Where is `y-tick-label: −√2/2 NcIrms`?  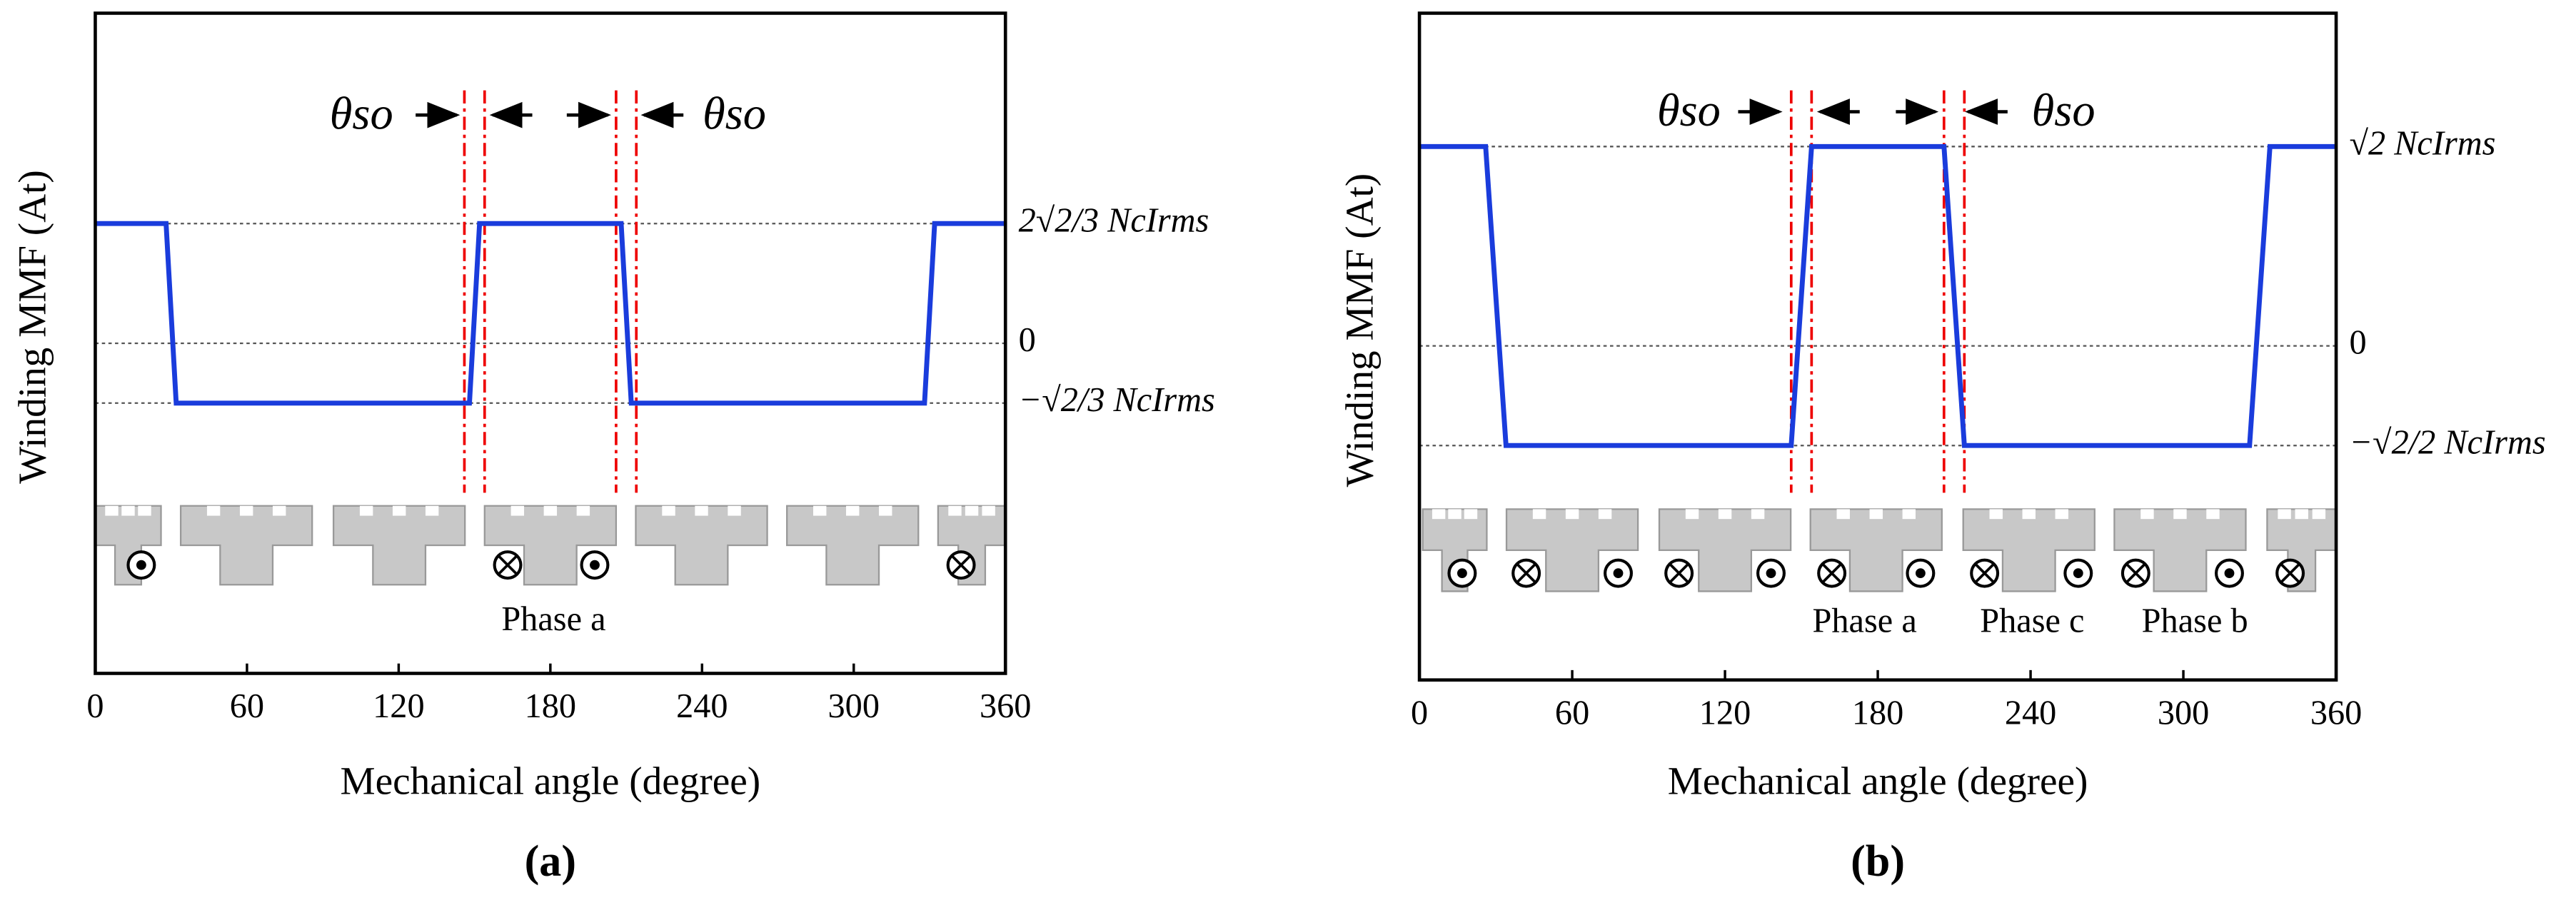
y-tick-label: −√2/2 NcIrms is located at coordinates (2447, 442).